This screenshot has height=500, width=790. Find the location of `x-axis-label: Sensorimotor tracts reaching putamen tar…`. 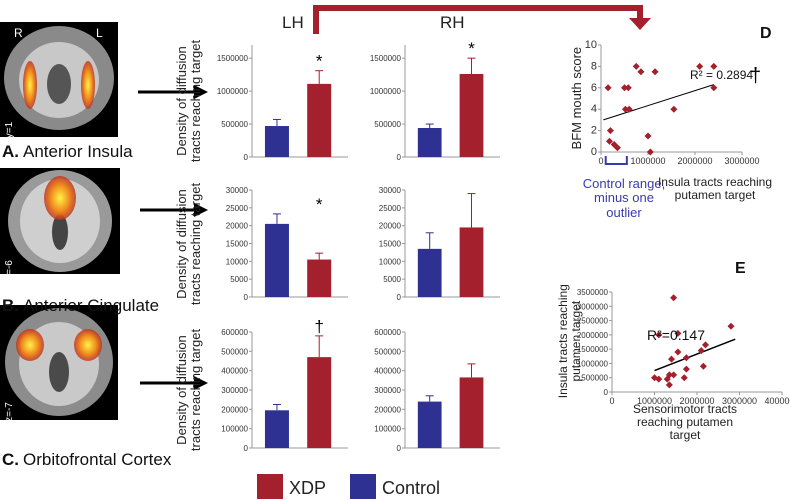

x-axis-label: Sensorimotor tracts reaching putamen tar… is located at coordinates (685, 422).